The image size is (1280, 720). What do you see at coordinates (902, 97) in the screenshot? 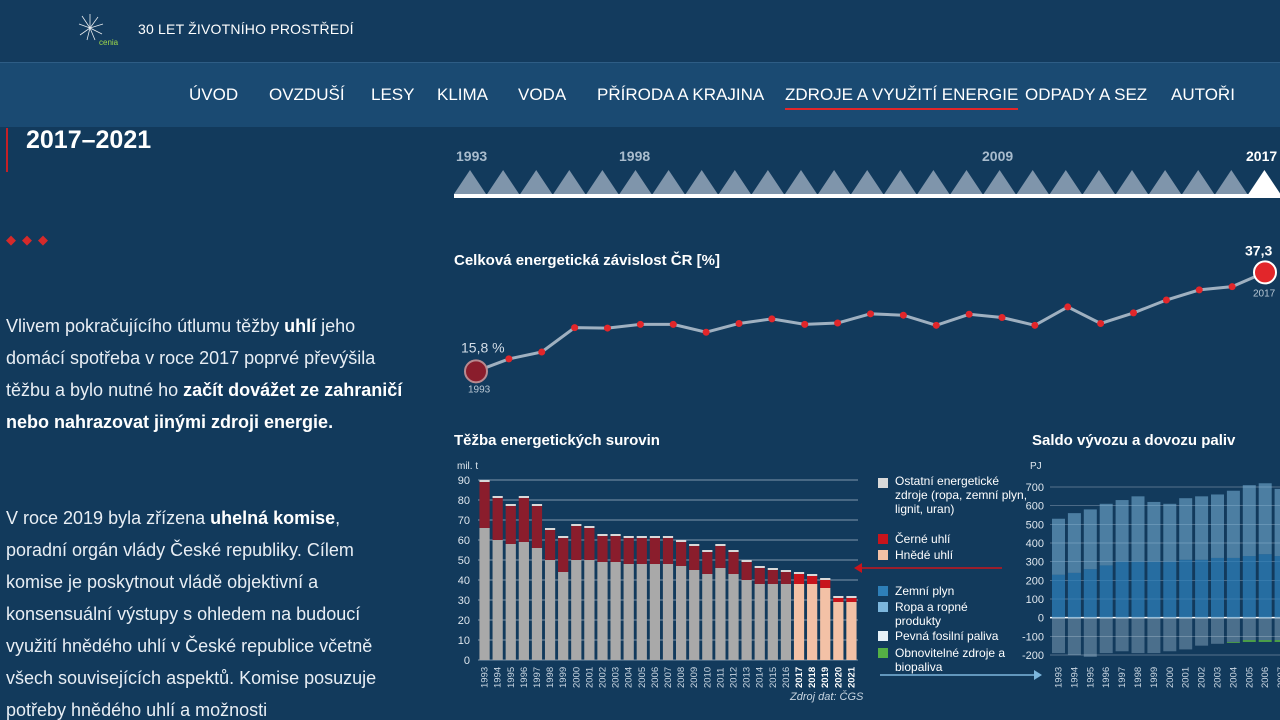
I see `nav-zdroje-a-vyuziti-energie: ZDROJE A VYUŽITÍ ENERGIE` at bounding box center [902, 97].